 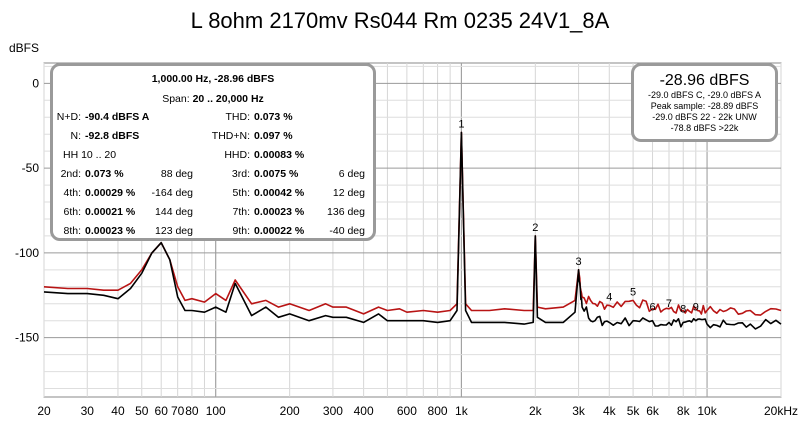 I want to click on harmonic-label: 9th:, so click(x=241, y=231).